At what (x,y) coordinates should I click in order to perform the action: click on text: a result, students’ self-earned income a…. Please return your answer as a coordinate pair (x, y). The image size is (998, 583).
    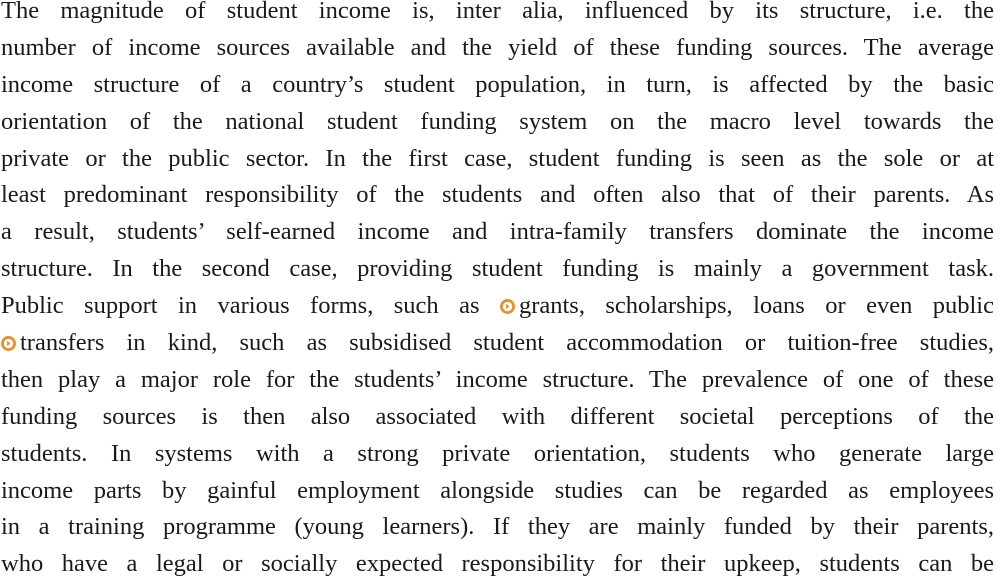
    Looking at the image, I should click on (497, 232).